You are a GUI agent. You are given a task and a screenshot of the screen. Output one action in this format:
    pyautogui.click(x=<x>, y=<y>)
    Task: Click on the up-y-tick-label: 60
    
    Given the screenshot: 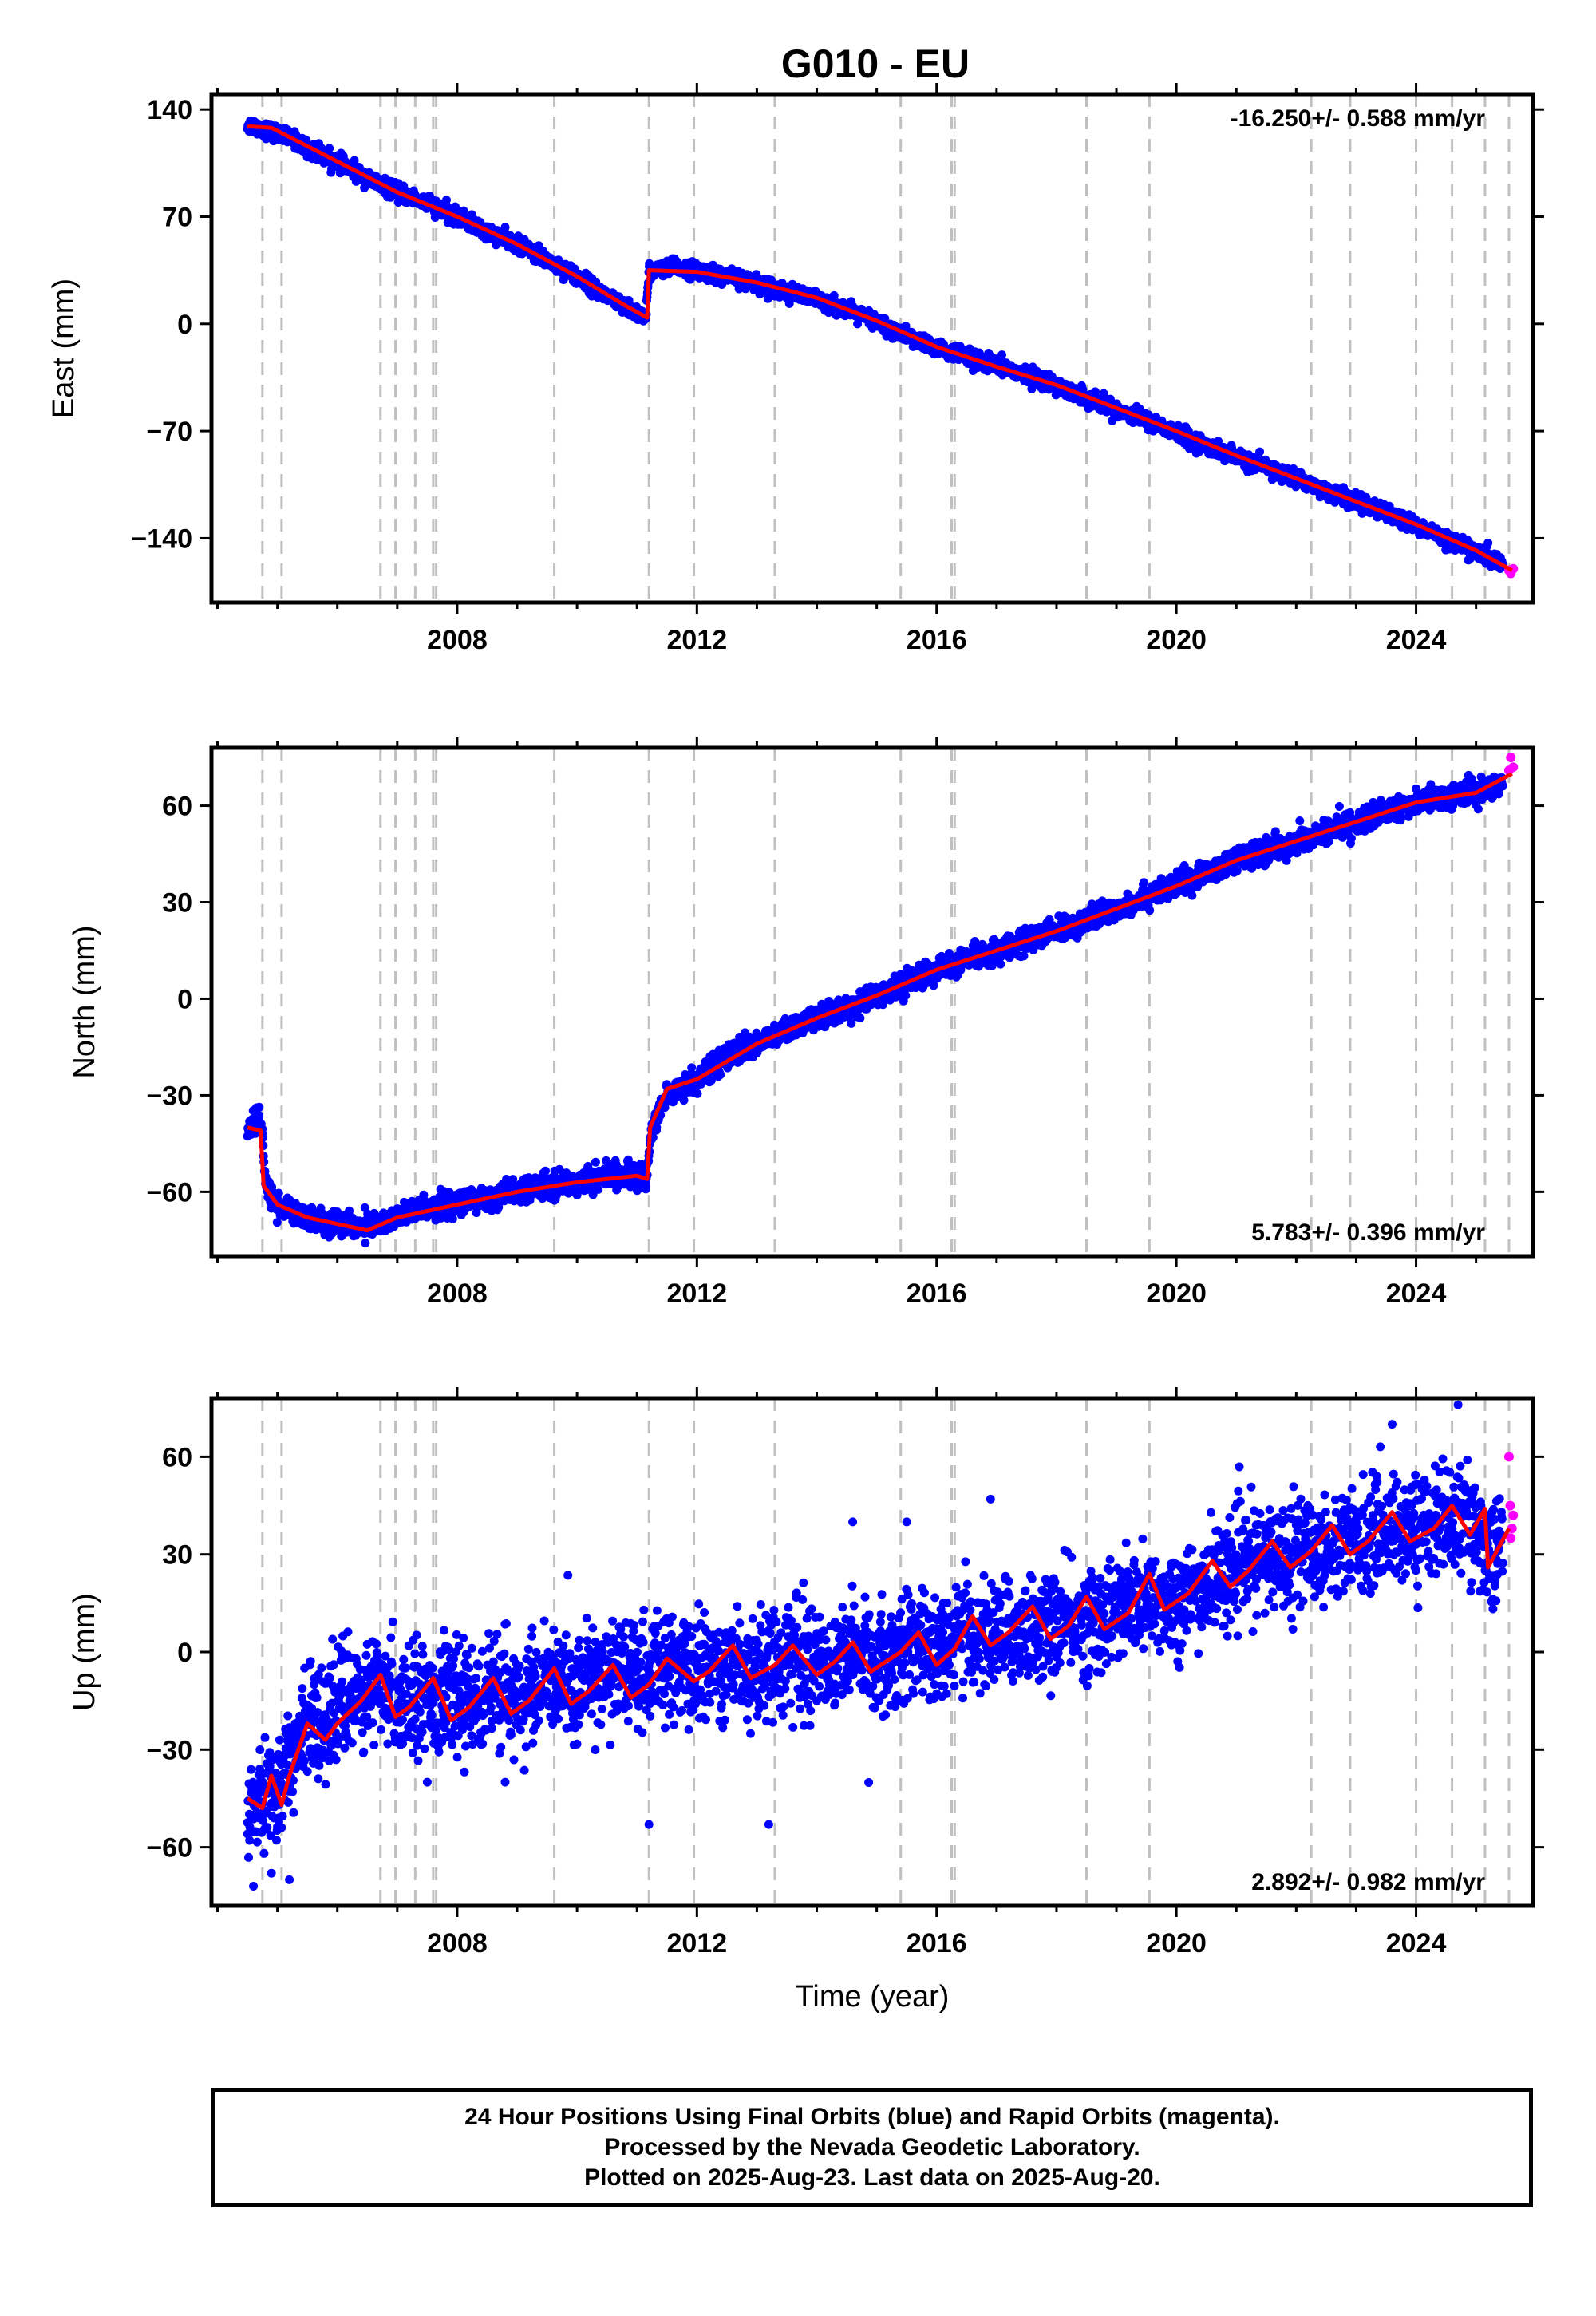 What is the action you would take?
    pyautogui.click(x=177, y=1457)
    